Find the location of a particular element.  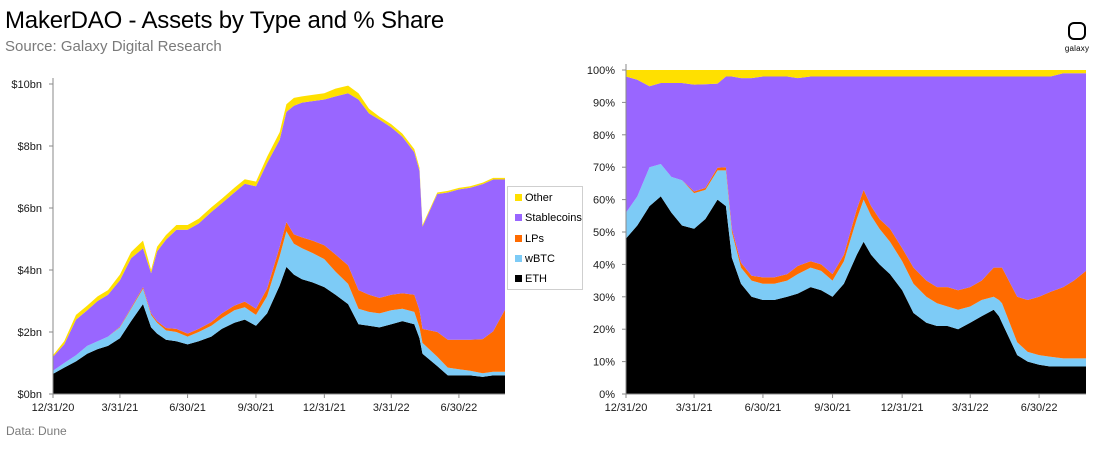

left-ytick-label: $6bn is located at coordinates (30, 209).